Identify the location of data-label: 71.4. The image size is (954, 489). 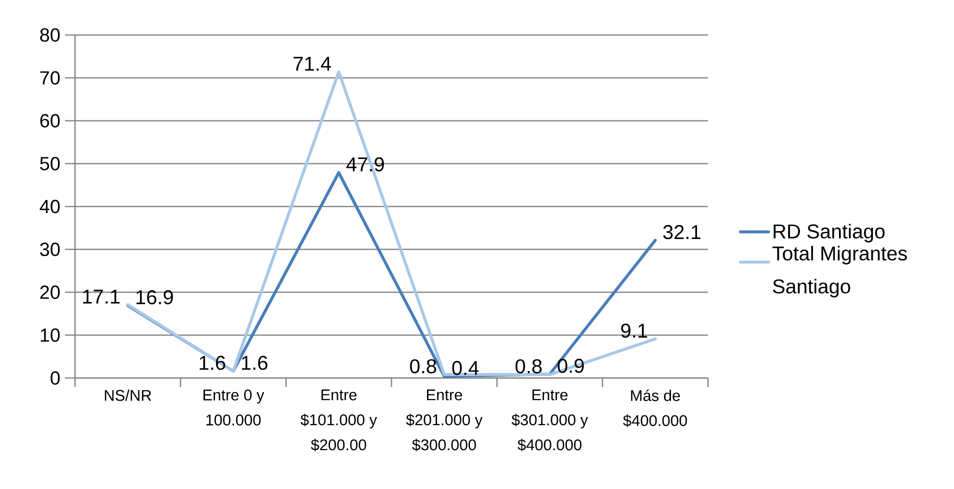
(312, 63).